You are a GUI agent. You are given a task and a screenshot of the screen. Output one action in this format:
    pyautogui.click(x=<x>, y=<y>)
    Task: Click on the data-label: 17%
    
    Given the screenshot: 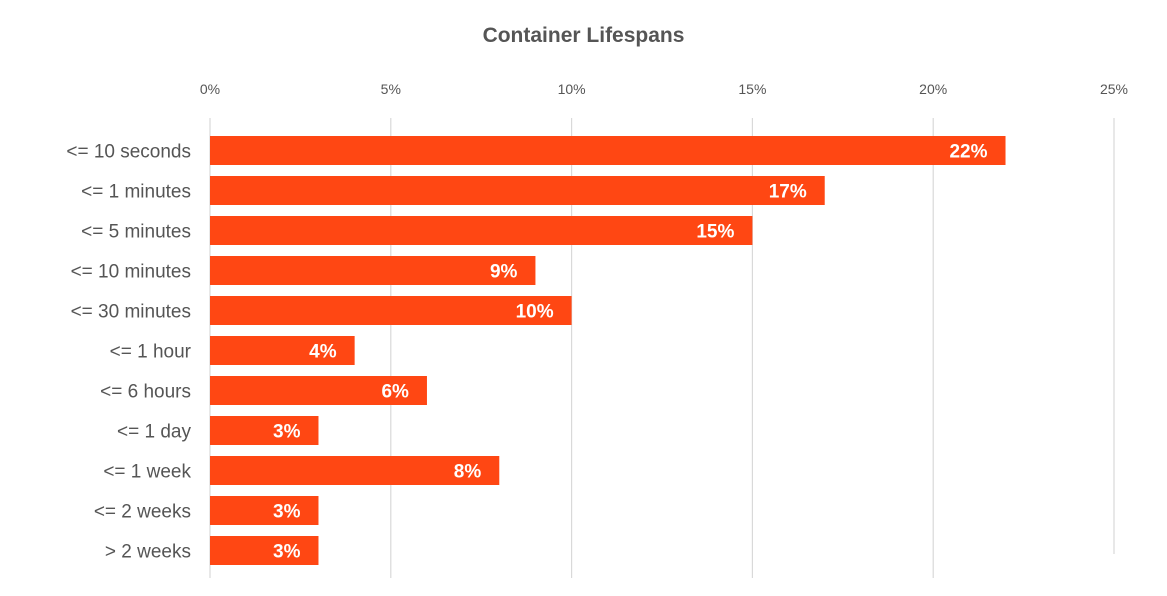 What is the action you would take?
    pyautogui.click(x=788, y=192)
    